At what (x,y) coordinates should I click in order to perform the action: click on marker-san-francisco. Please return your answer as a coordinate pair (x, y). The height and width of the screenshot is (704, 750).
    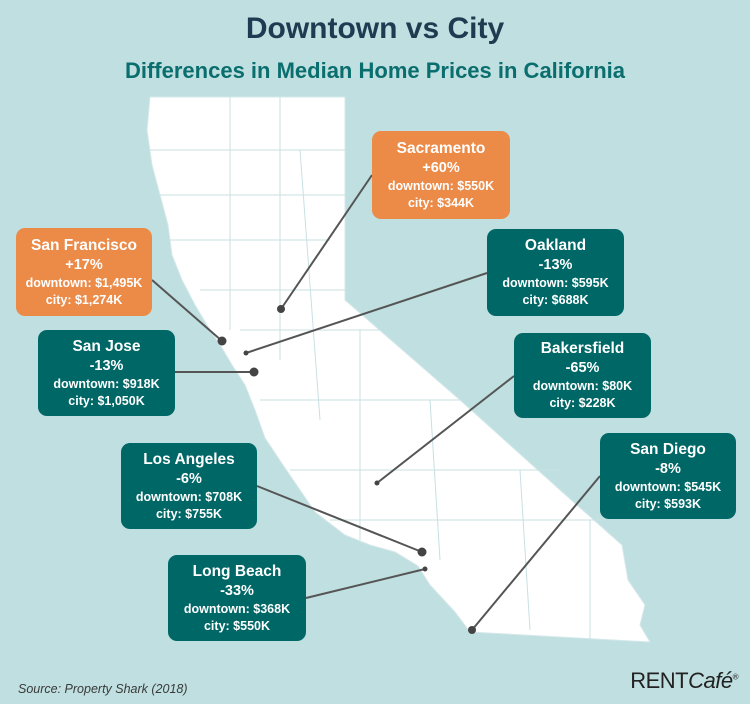
    Looking at the image, I should click on (222, 341).